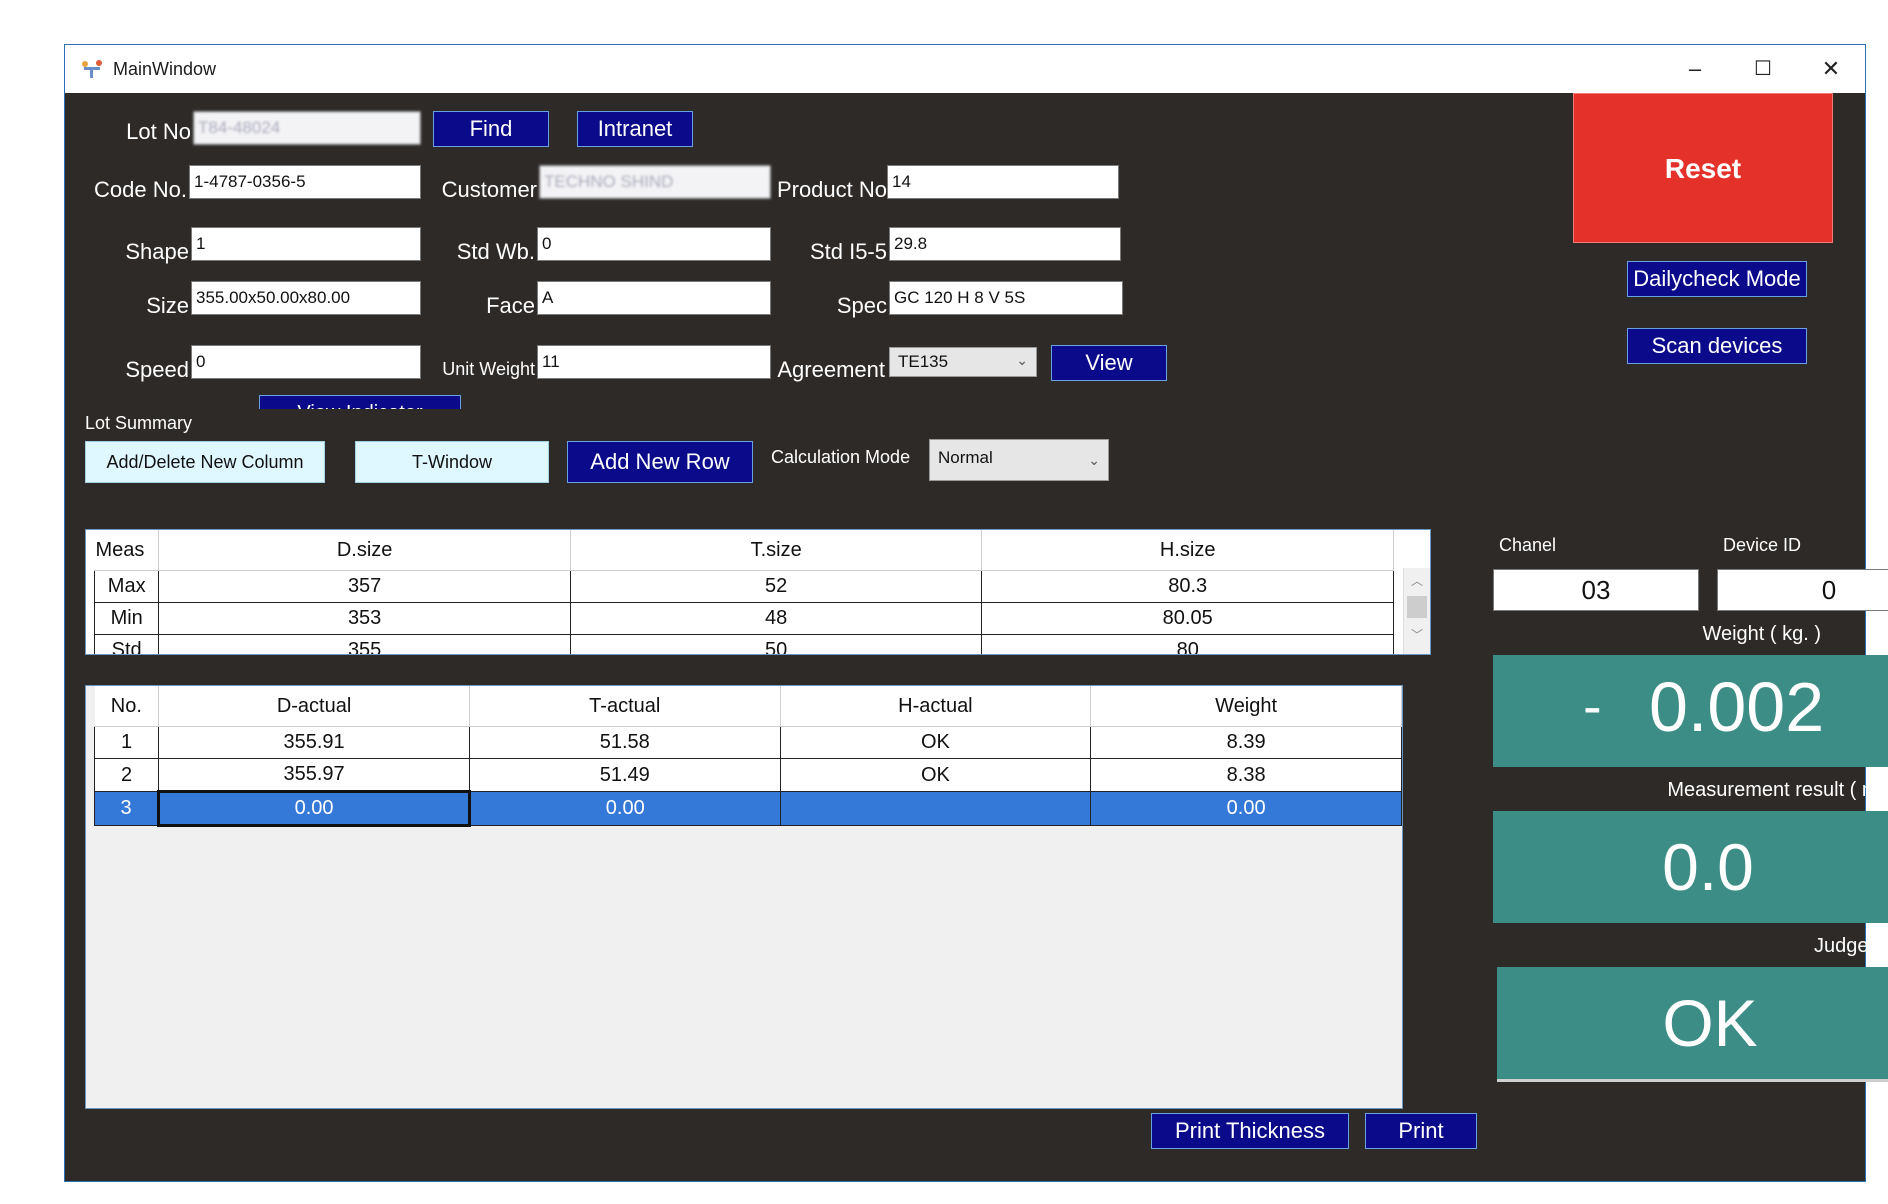 This screenshot has width=1888, height=1204. I want to click on table-cell: 8.38, so click(1246, 775).